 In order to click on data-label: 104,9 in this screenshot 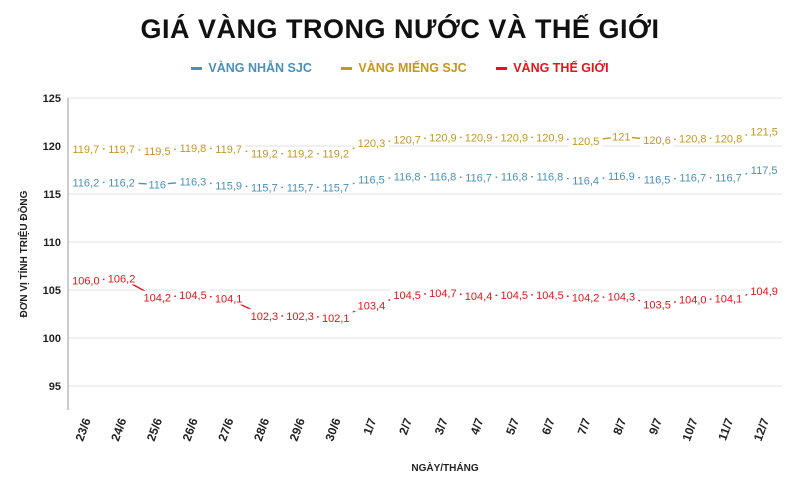, I will do `click(764, 292)`.